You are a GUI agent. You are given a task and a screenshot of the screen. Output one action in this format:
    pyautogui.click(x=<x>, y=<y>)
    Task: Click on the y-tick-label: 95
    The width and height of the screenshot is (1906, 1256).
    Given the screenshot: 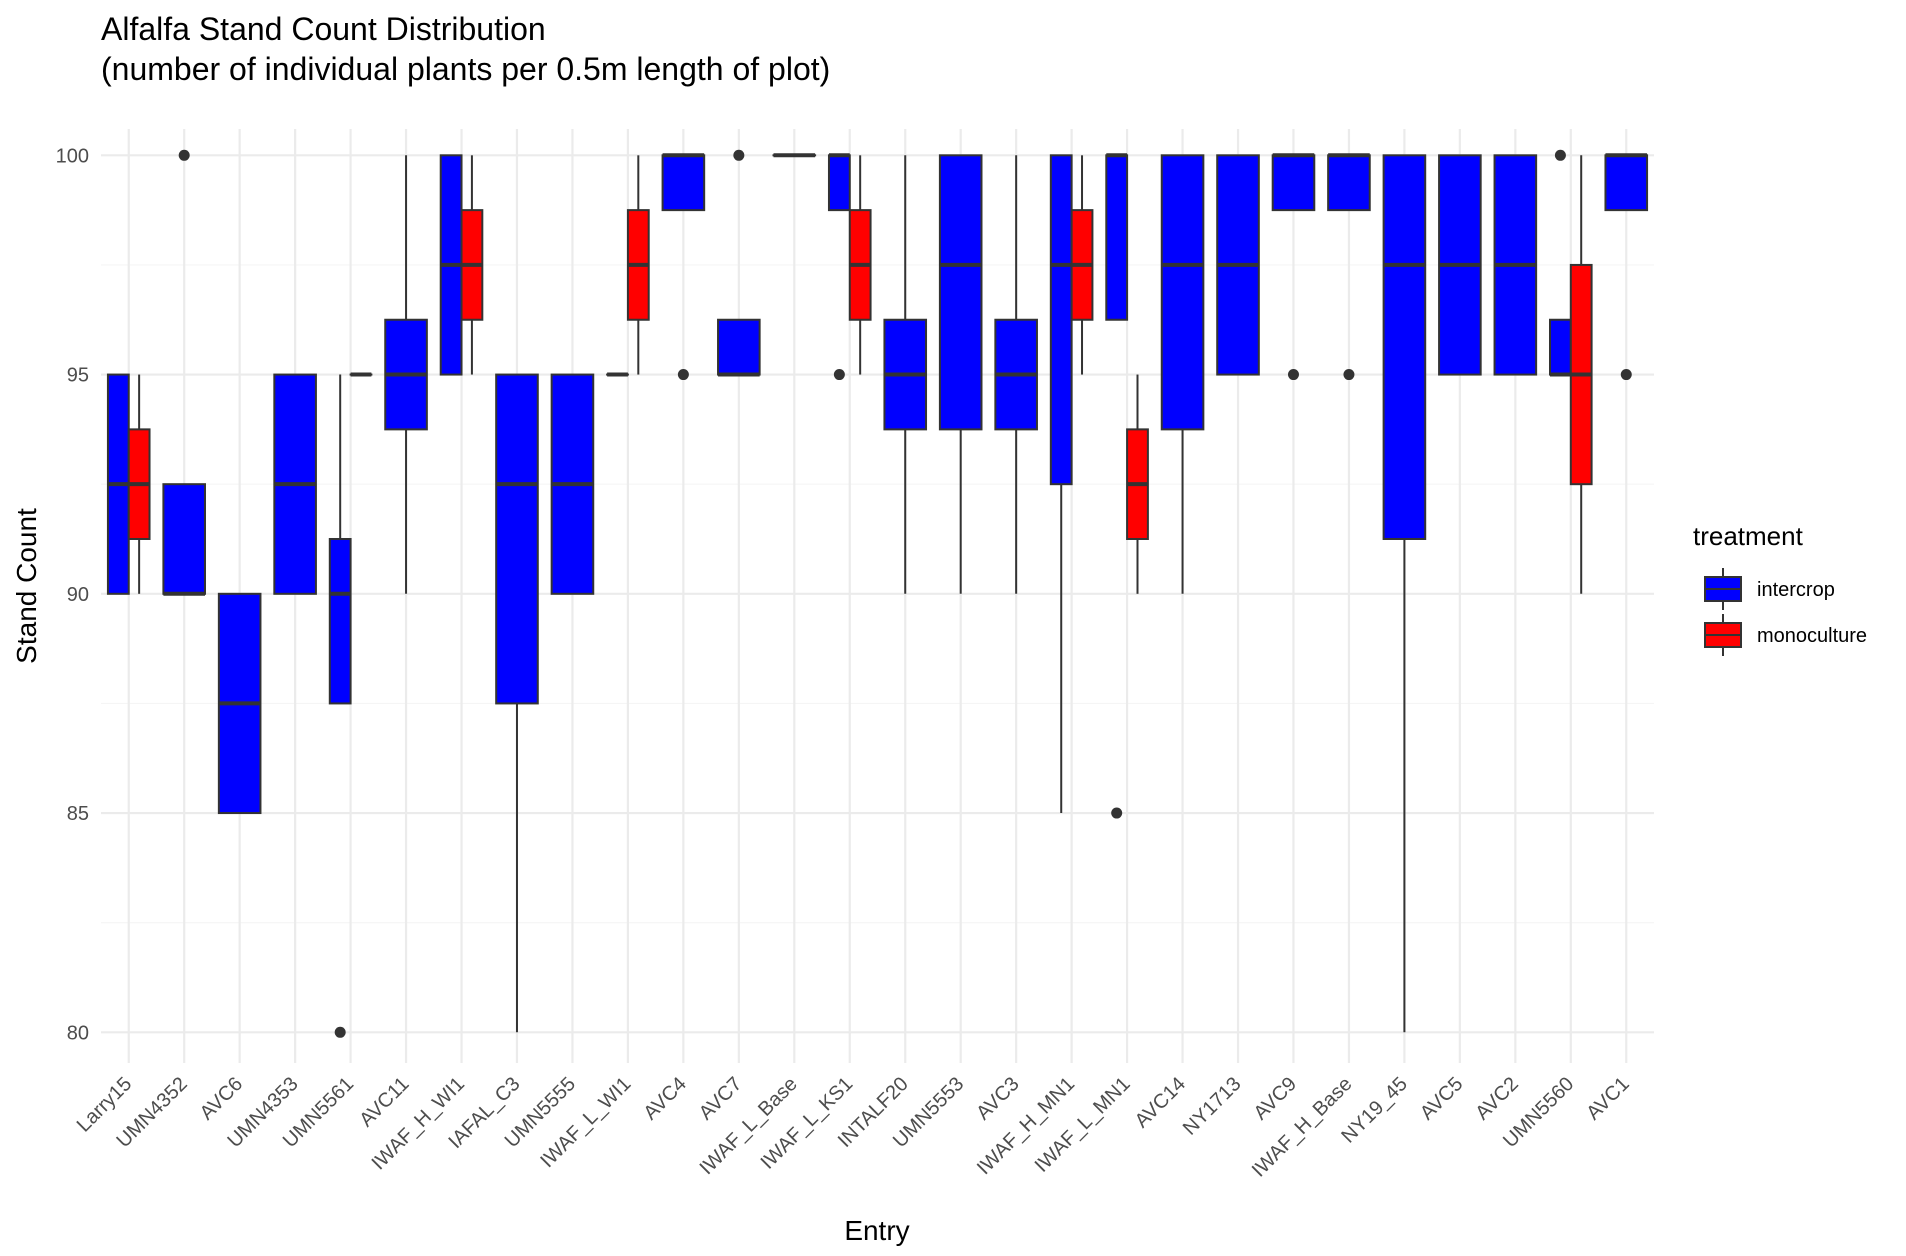 What is the action you would take?
    pyautogui.click(x=78, y=376)
    